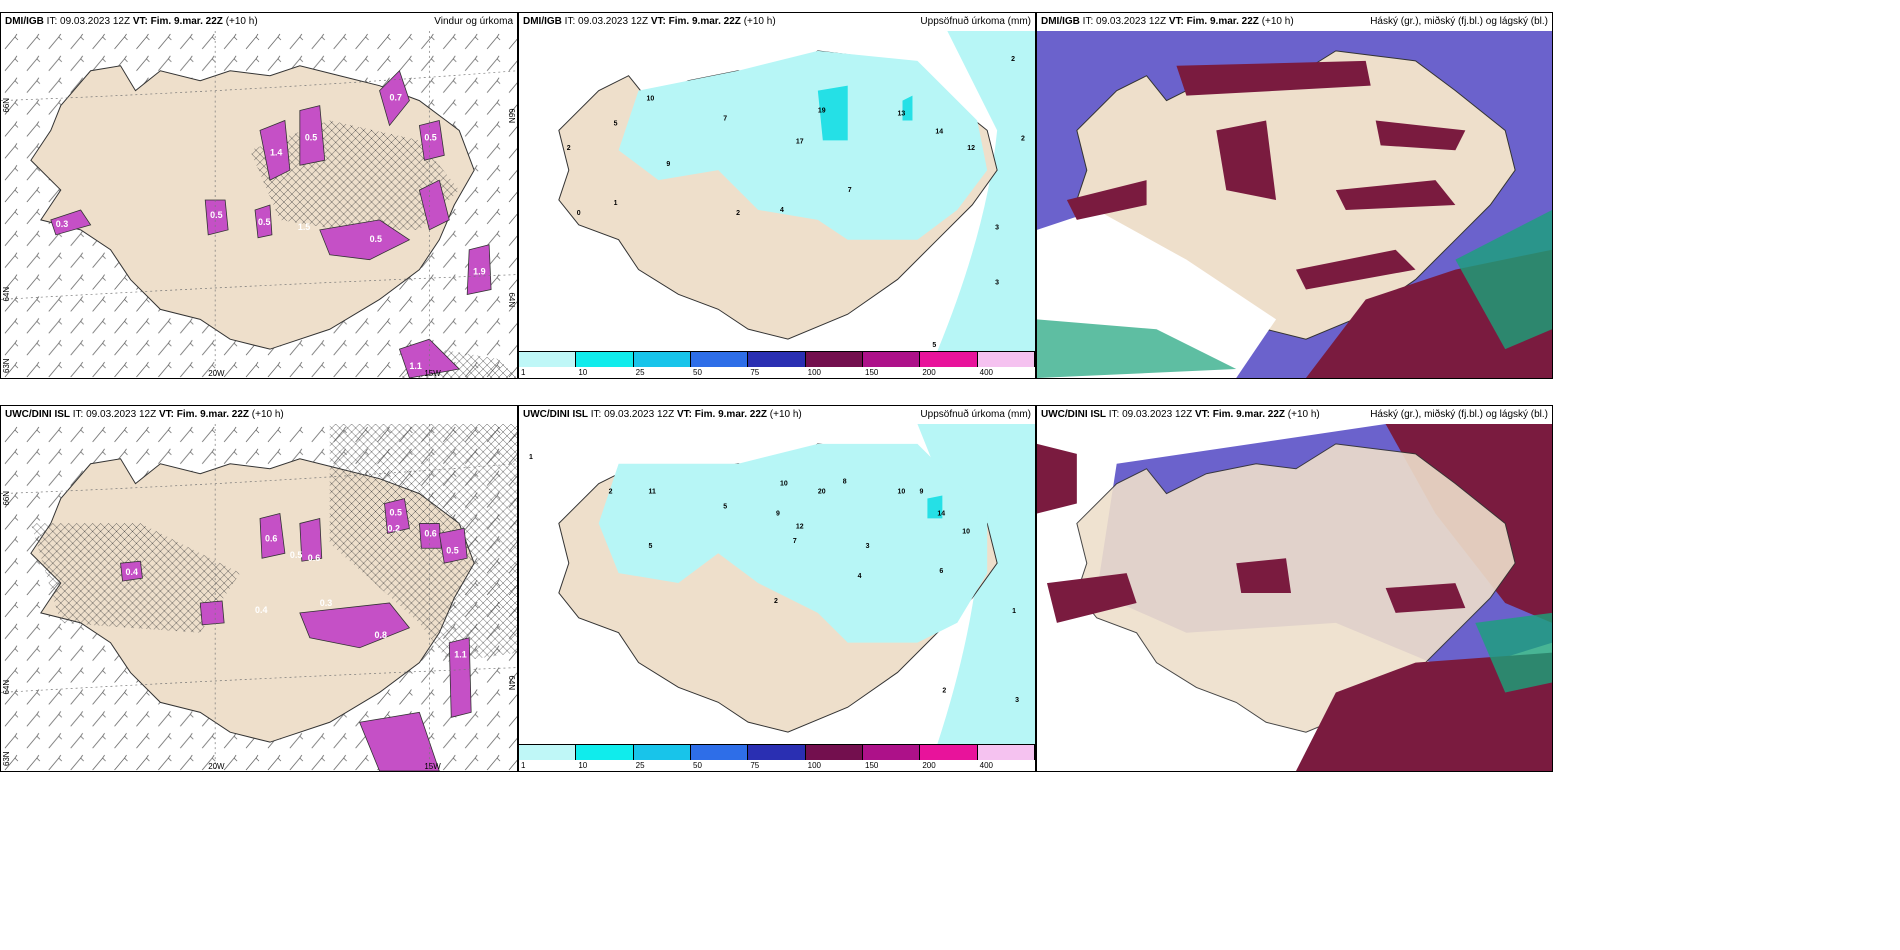  Describe the element at coordinates (511, 299) in the screenshot. I see `lat-label: 64N` at that location.